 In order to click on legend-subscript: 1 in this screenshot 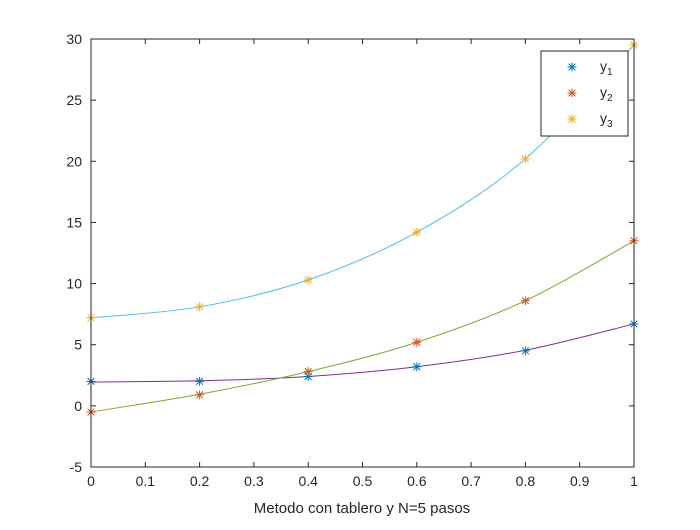, I will do `click(610, 72)`.